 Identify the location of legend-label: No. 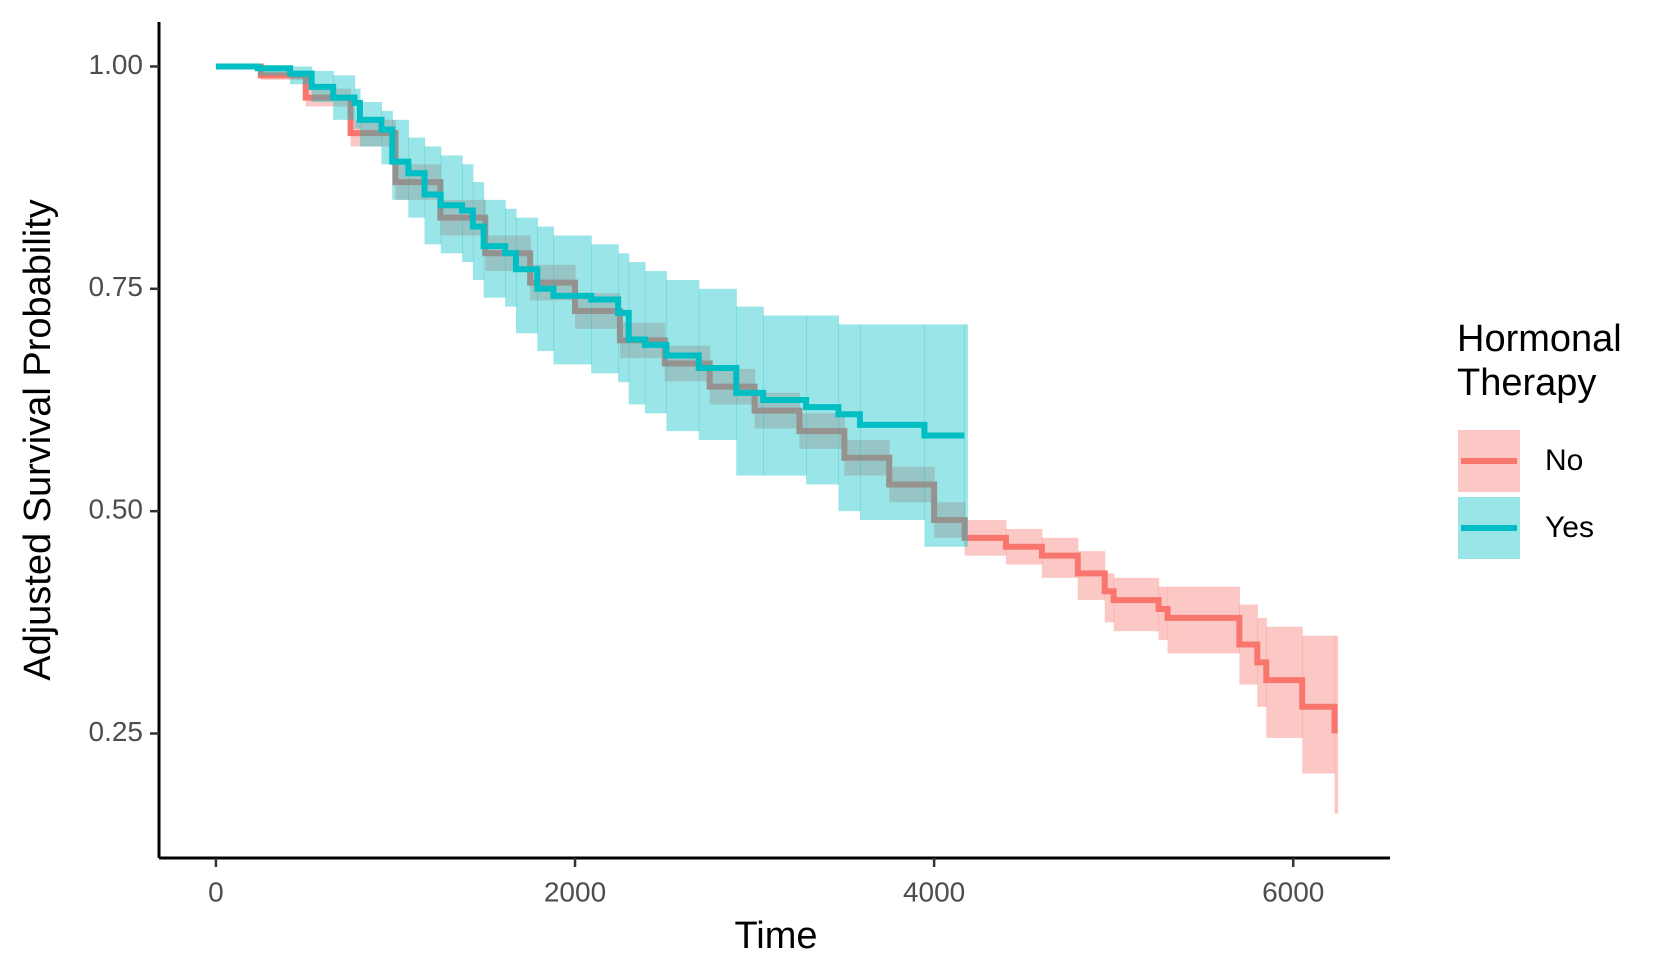
(1564, 460).